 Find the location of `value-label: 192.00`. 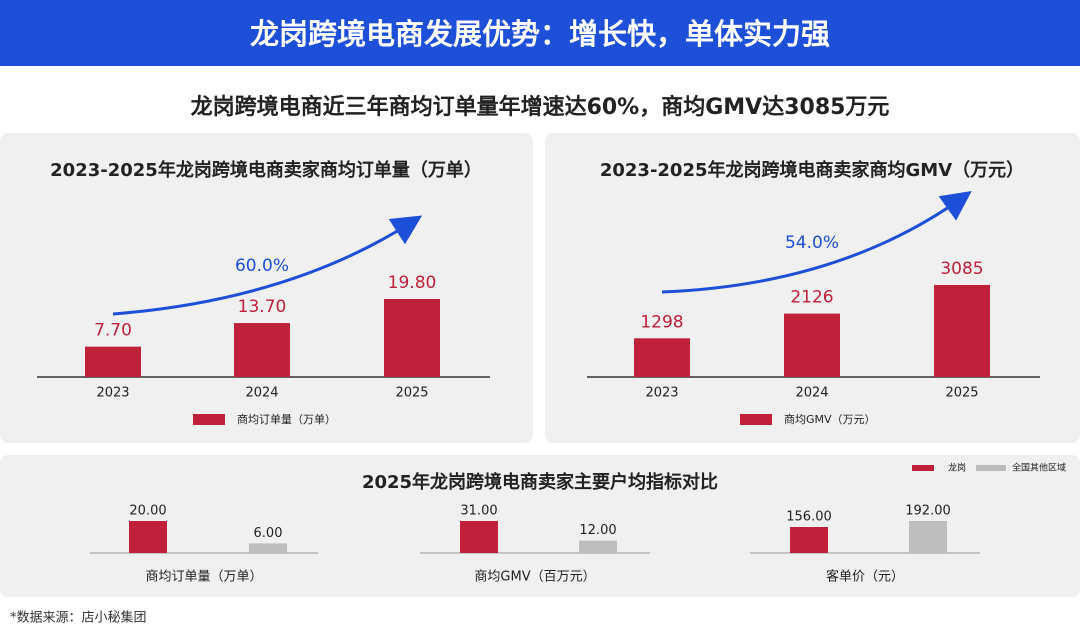

value-label: 192.00 is located at coordinates (928, 511).